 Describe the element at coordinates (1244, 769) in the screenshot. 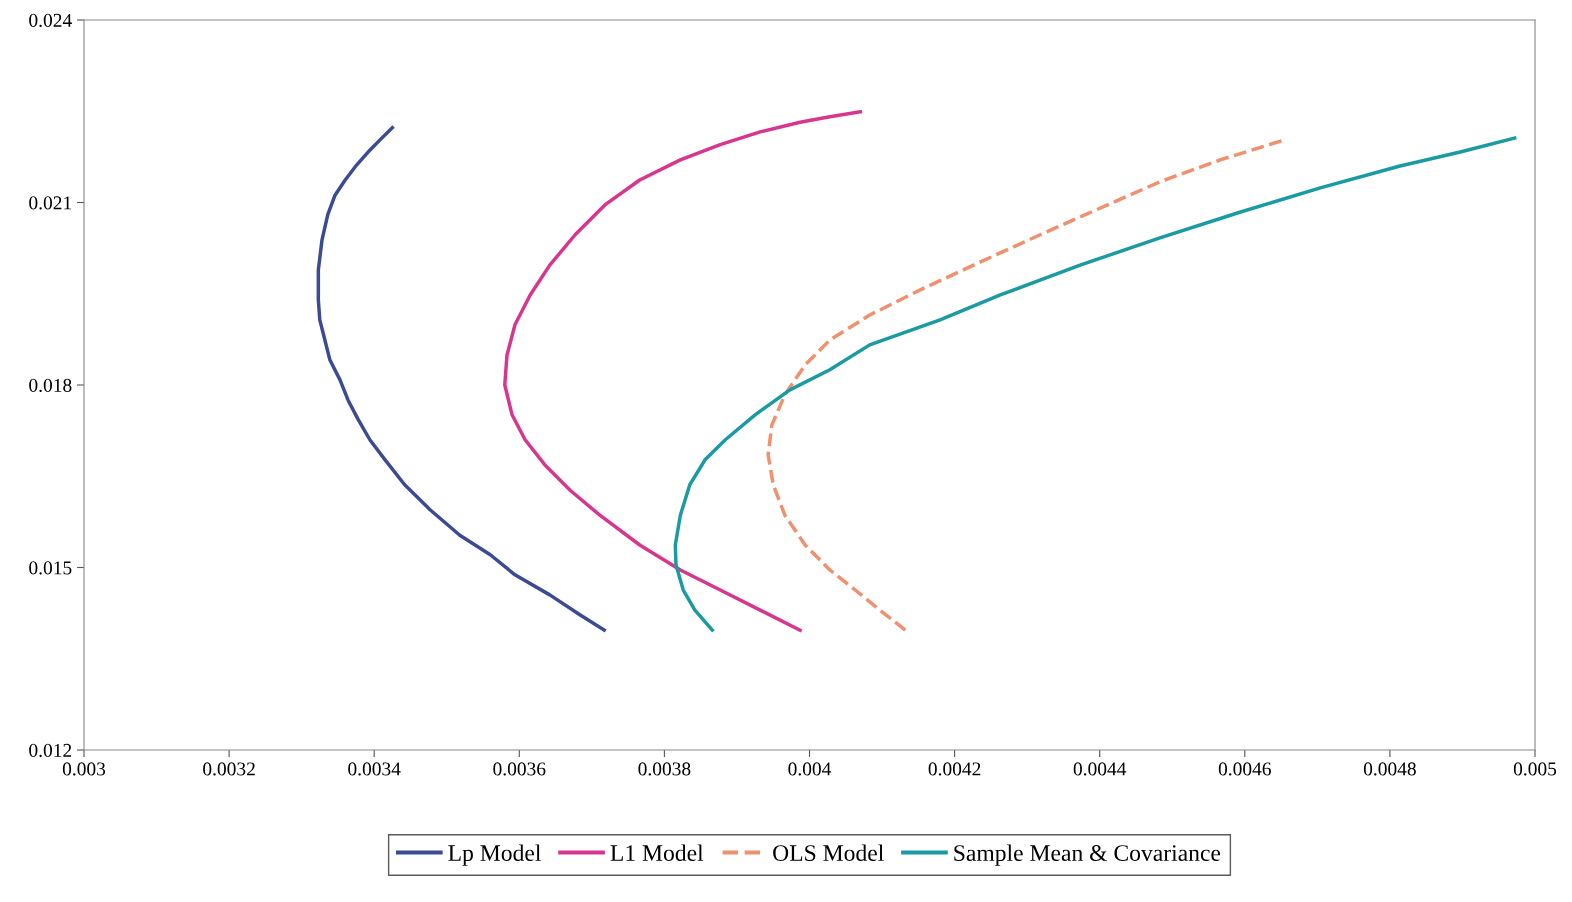

I see `x-tick-label: 0.0046` at that location.